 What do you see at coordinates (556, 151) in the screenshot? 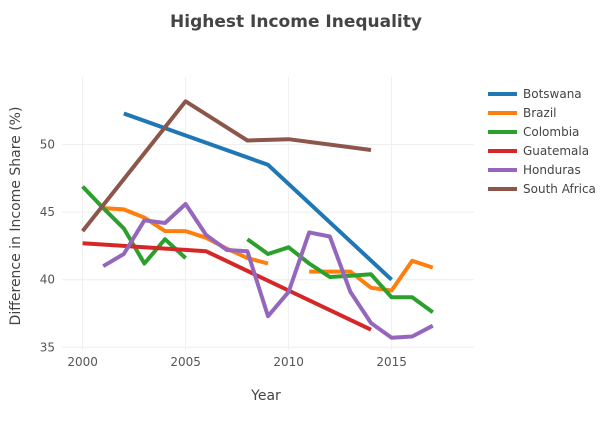
I see `legend-label: Guatemala` at bounding box center [556, 151].